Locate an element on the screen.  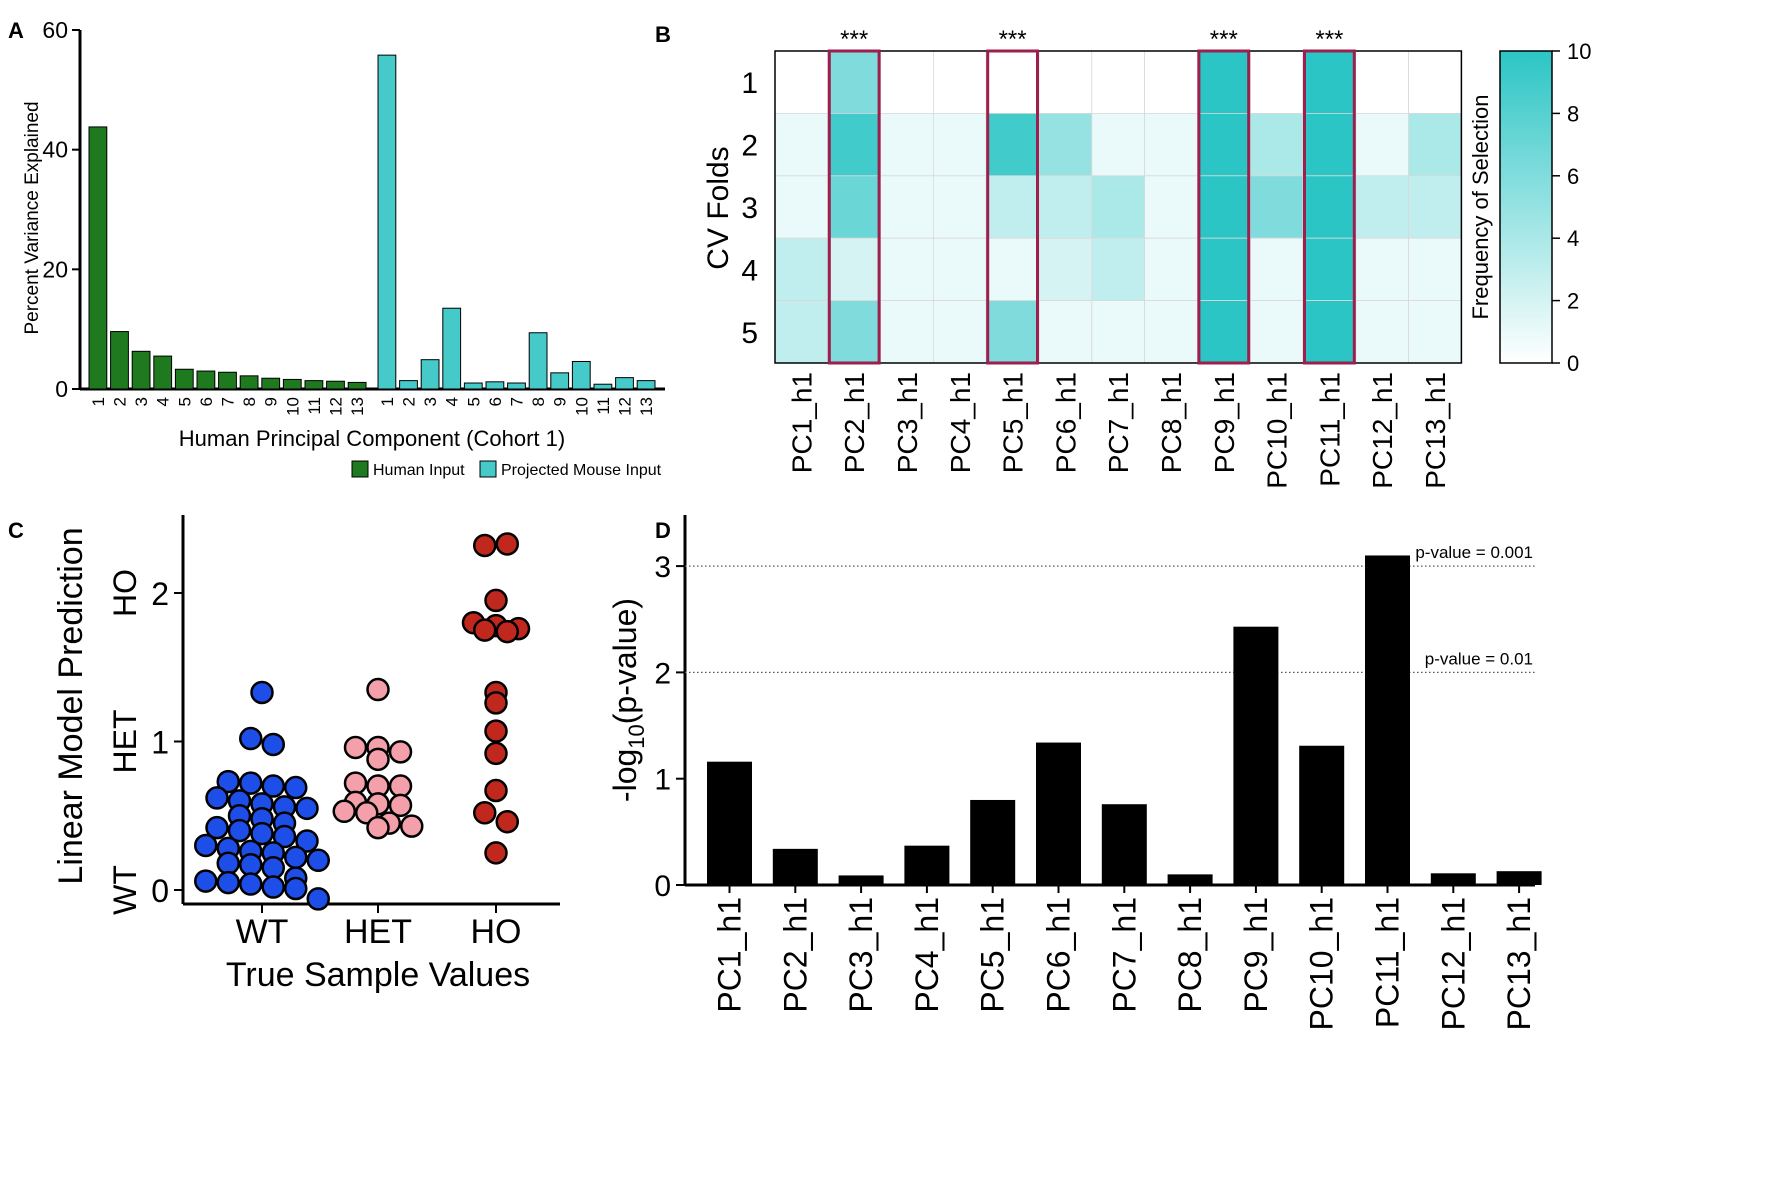
d-y-axis-title: -log10(p-value) is located at coordinates (628, 700).